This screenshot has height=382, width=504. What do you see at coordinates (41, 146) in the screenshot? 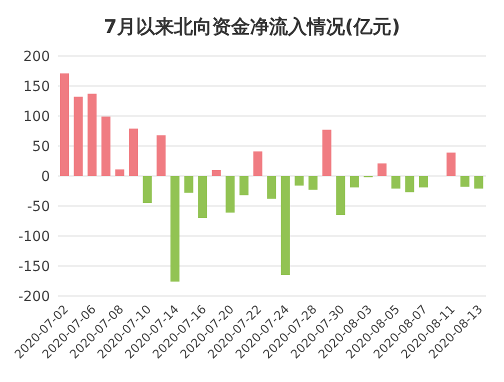
I see `y-tick-label: 50` at bounding box center [41, 146].